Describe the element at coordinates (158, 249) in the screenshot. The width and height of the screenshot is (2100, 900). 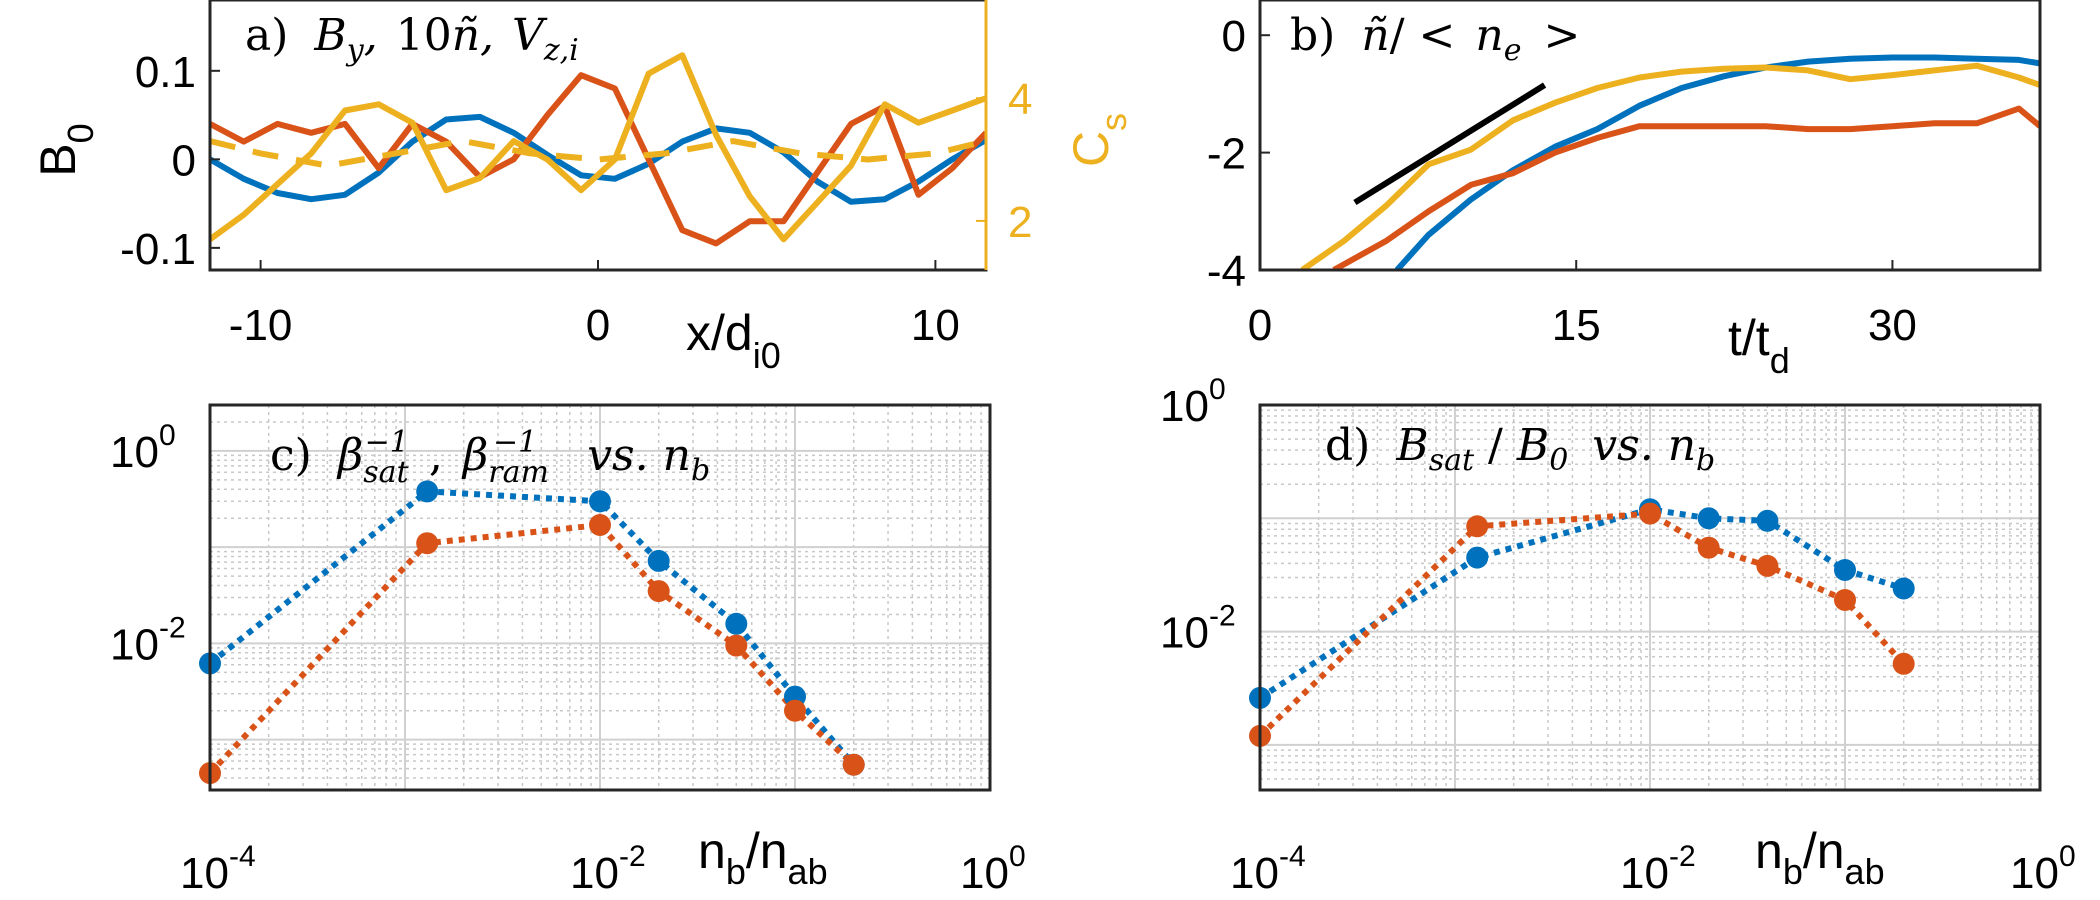
I see `y-tick-label: -0.1` at that location.